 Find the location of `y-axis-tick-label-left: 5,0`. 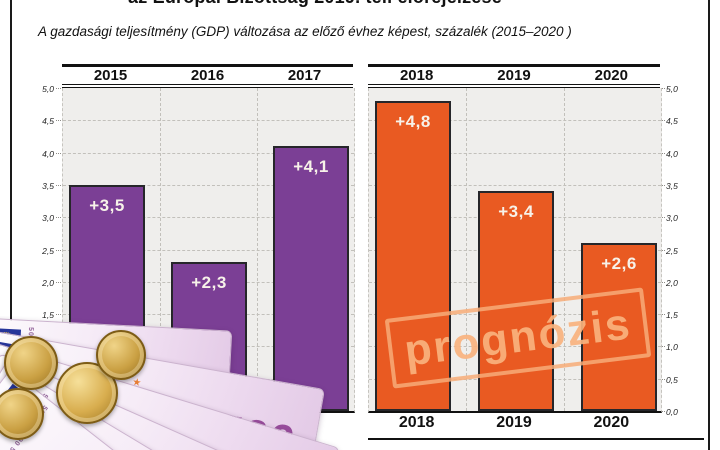

y-axis-tick-label-left: 5,0 is located at coordinates (48, 89).